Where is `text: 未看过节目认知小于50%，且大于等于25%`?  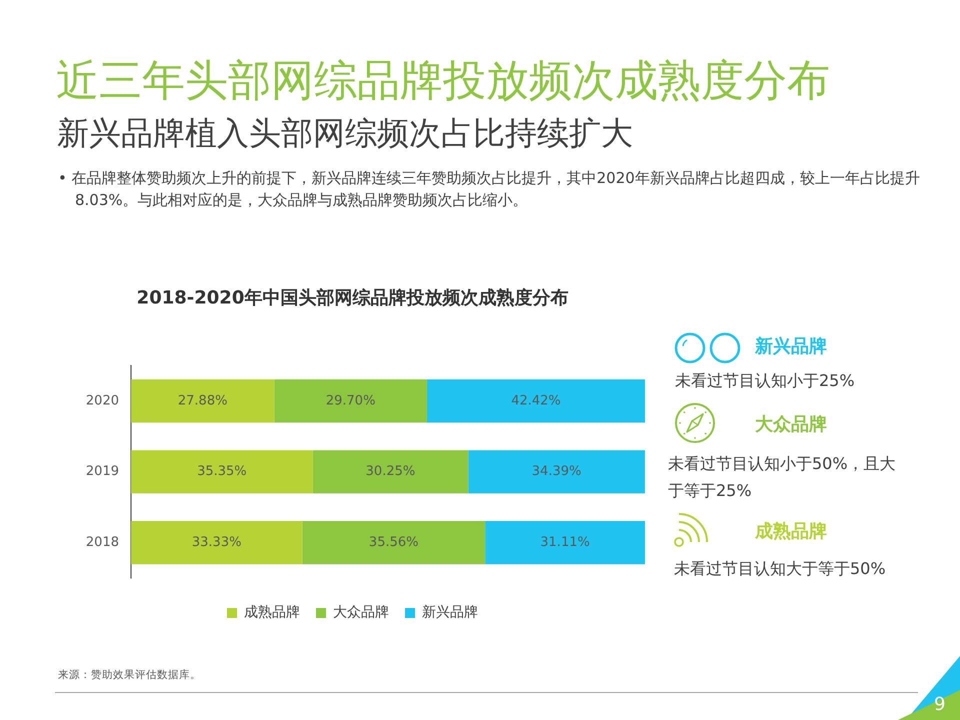
text: 未看过节目认知小于50%，且大于等于25% is located at coordinates (782, 477).